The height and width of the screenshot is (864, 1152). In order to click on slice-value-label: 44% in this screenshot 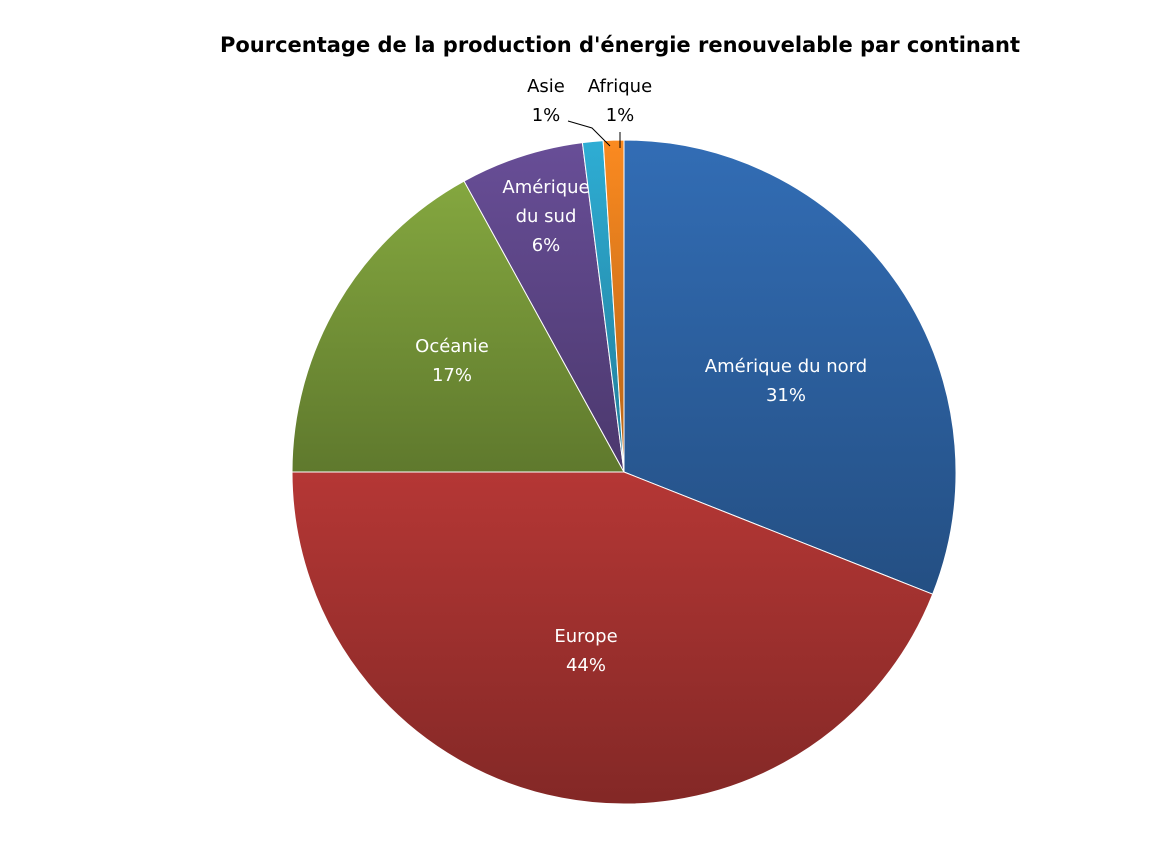, I will do `click(586, 665)`.